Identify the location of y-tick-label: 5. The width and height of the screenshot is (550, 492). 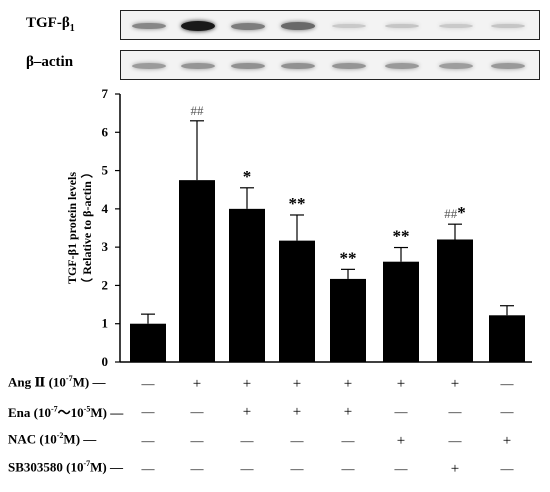
(105, 170).